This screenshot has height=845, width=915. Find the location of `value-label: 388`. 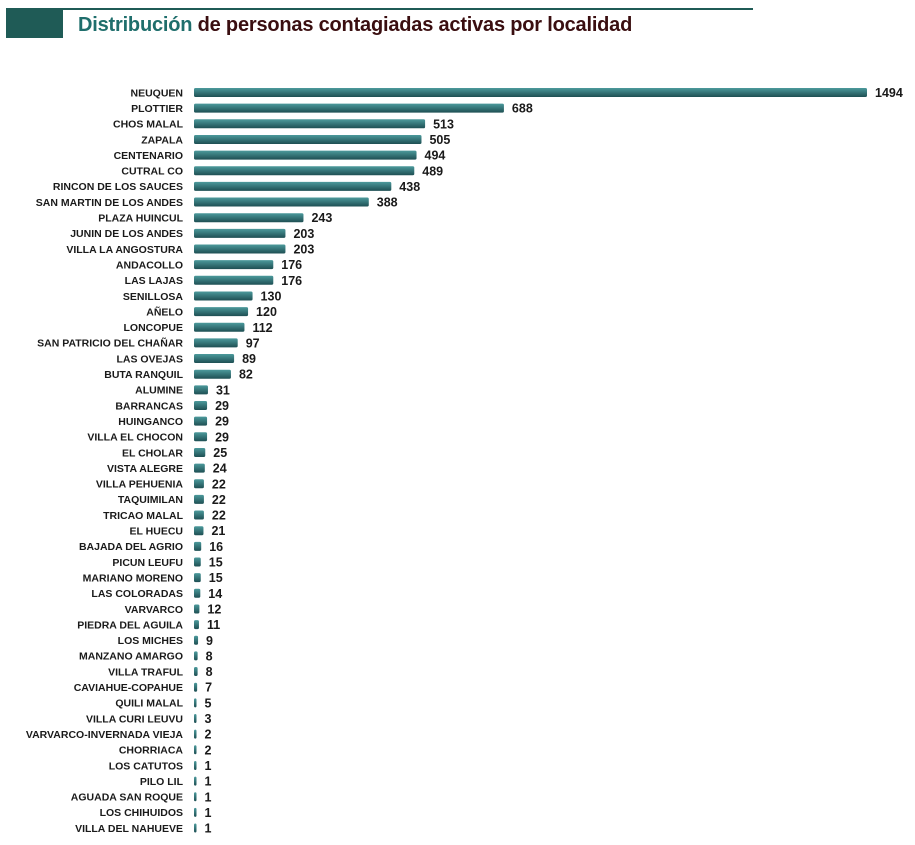

value-label: 388 is located at coordinates (387, 203).